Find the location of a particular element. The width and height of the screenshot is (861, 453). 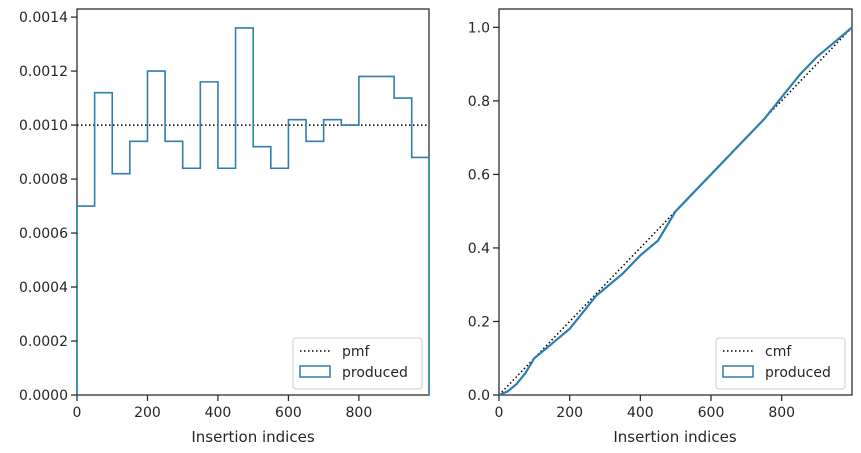

y-tick-label: 0.6 is located at coordinates (479, 175).